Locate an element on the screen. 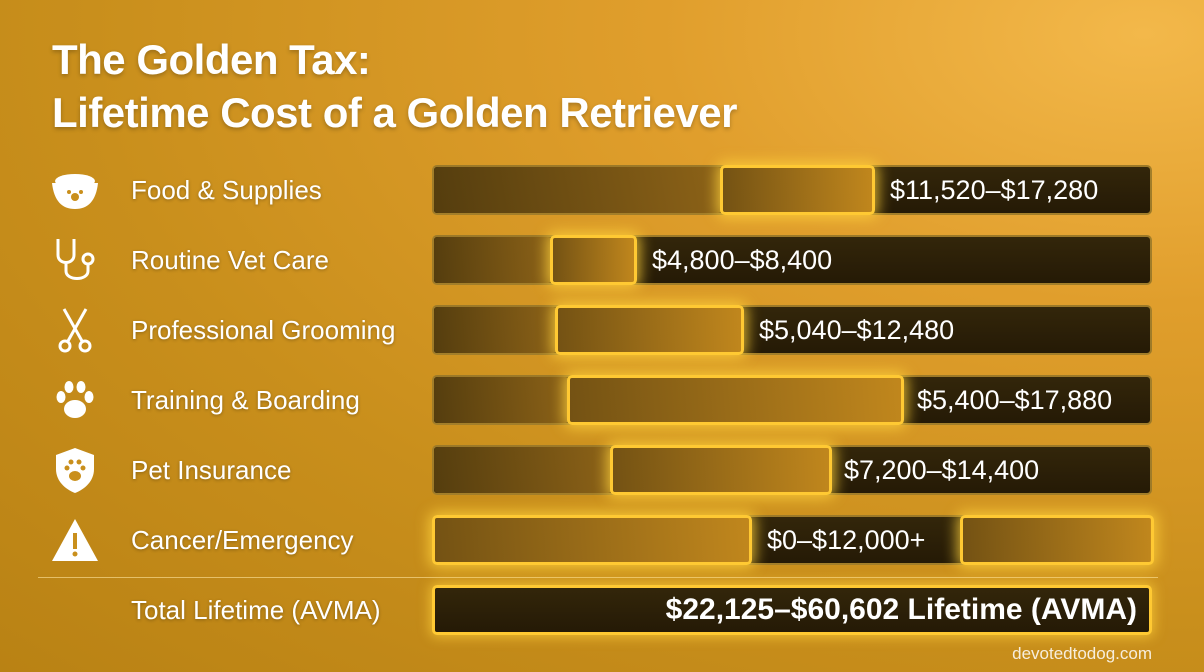  total-value: $22,125–$60,602 Lifetime (AVMA) is located at coordinates (901, 609).